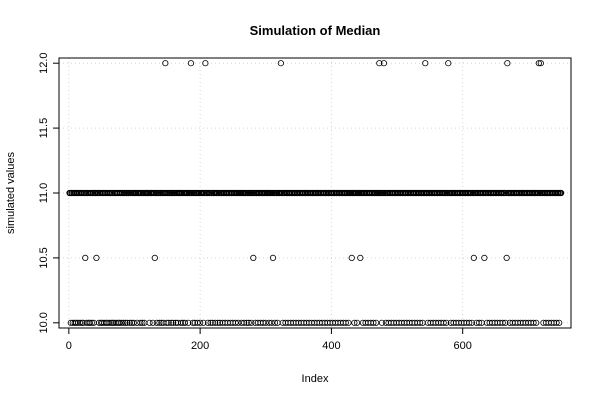 The height and width of the screenshot is (400, 599). What do you see at coordinates (44, 128) in the screenshot?
I see `y-tick-label: 11.5` at bounding box center [44, 128].